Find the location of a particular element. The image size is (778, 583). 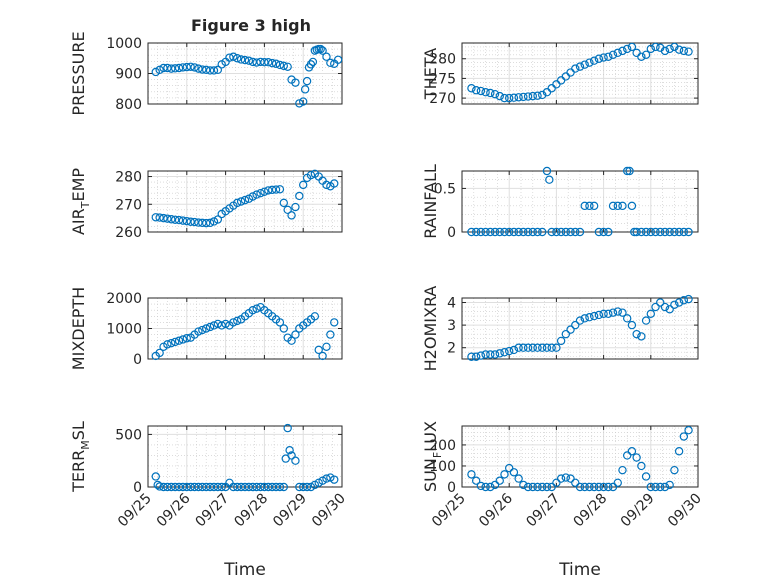

subplot-6: 2 3 4 H2OMIXRA is located at coordinates (560, 328).